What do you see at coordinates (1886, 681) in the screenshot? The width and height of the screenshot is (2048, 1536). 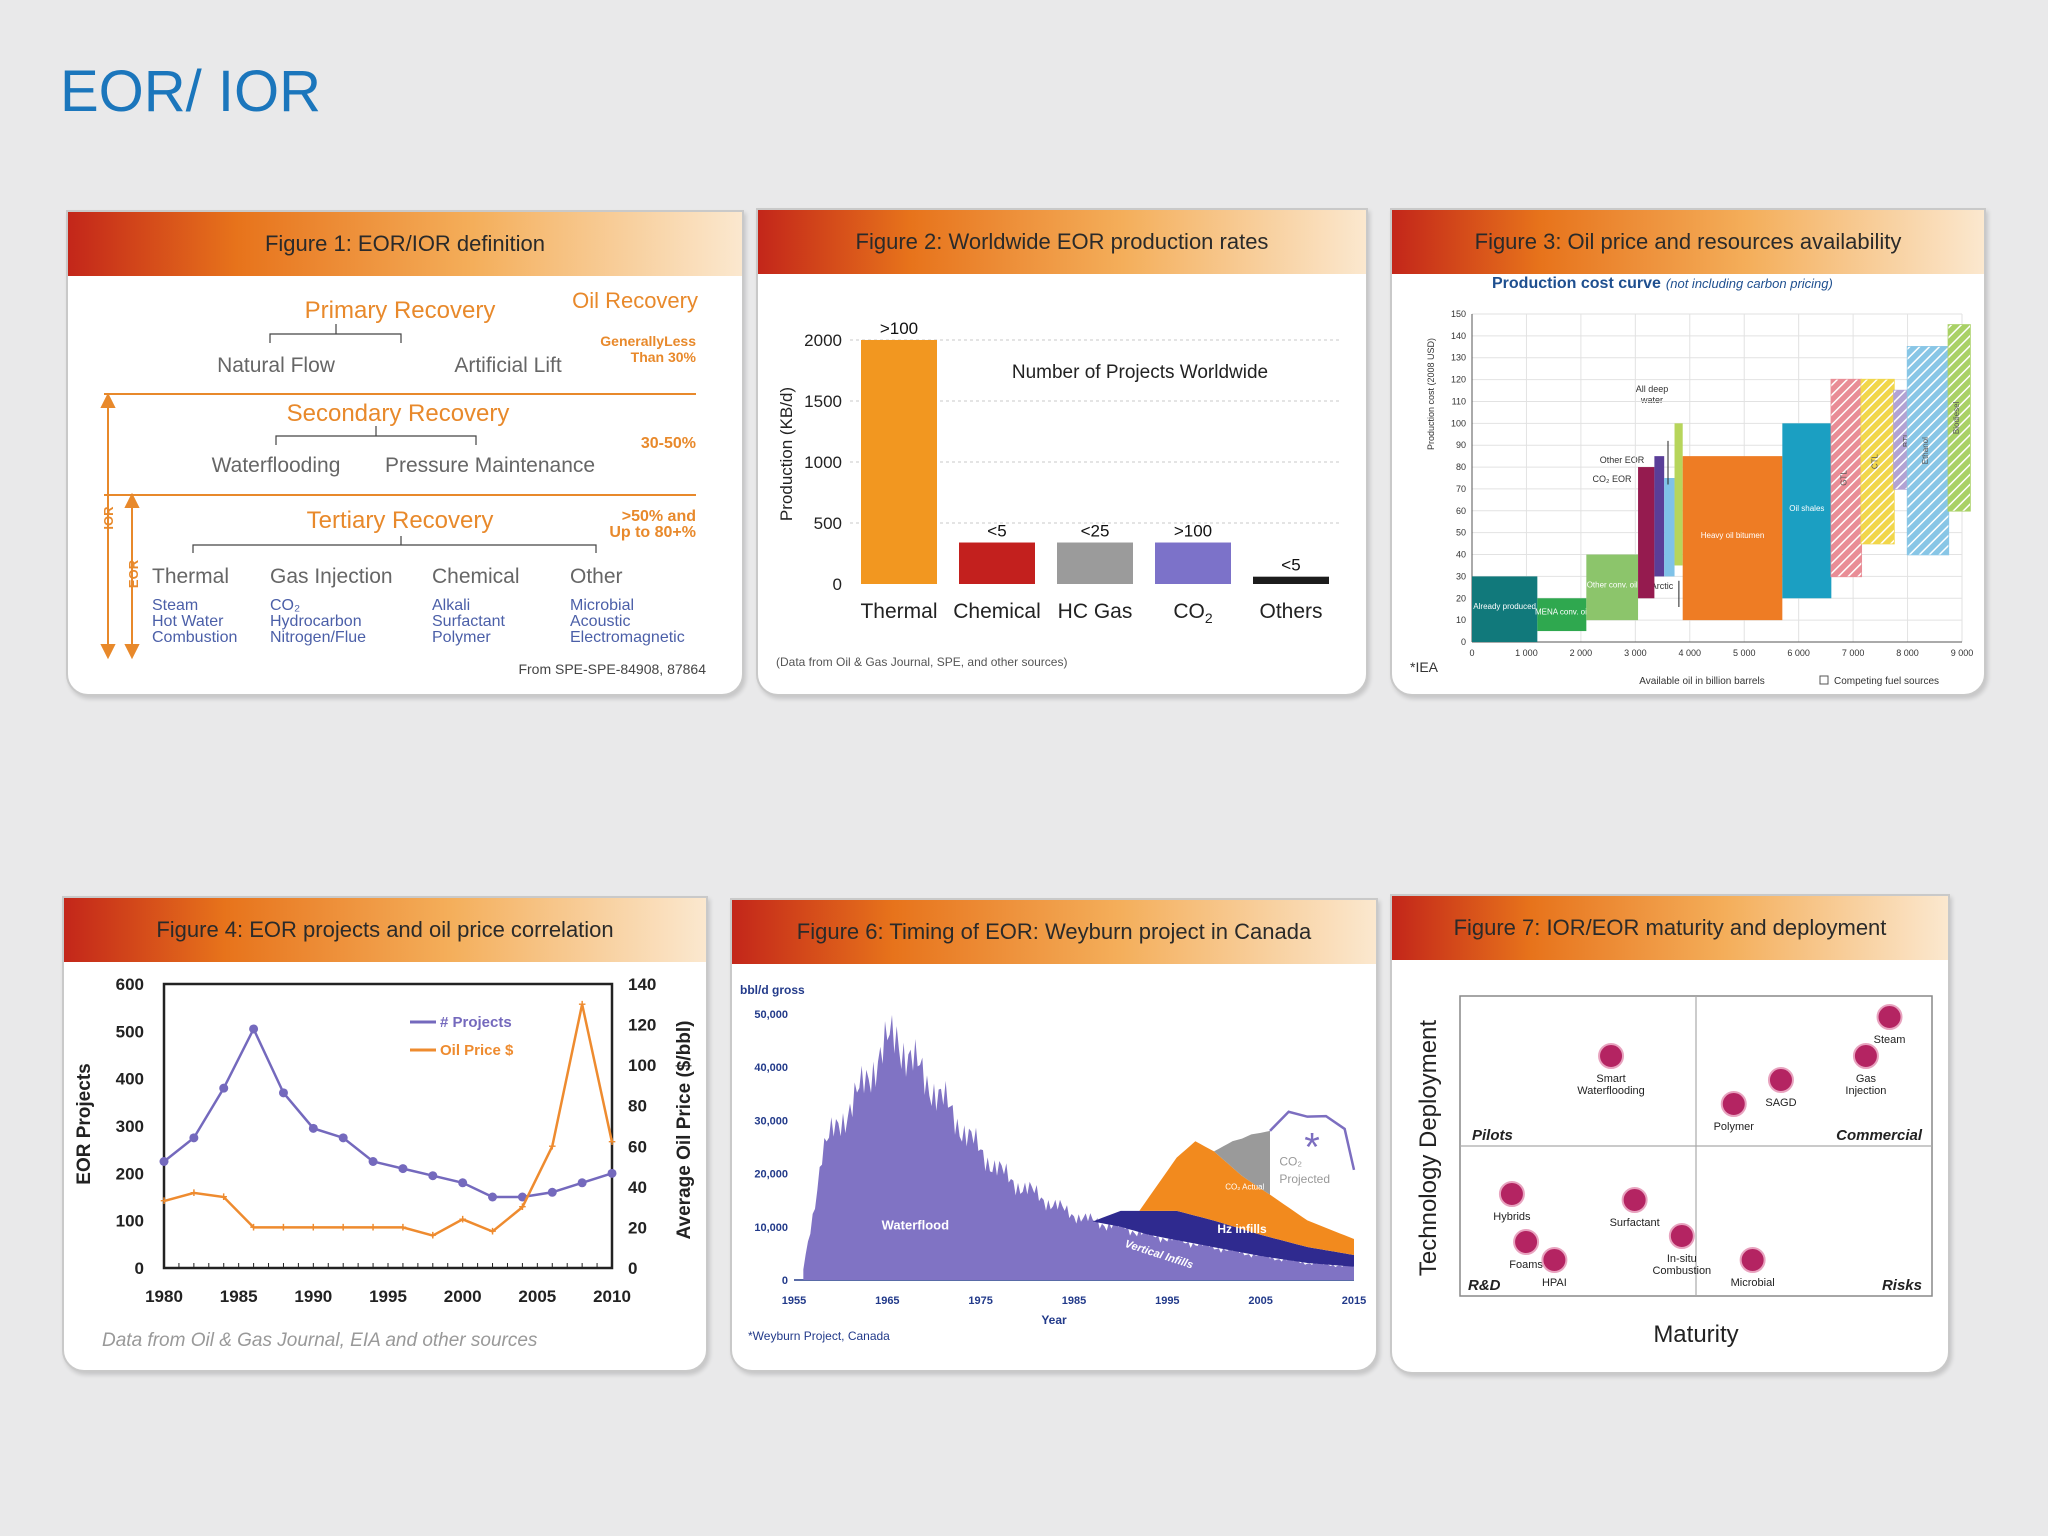 I see `fig3-competing-legend: Competing fuel sources` at bounding box center [1886, 681].